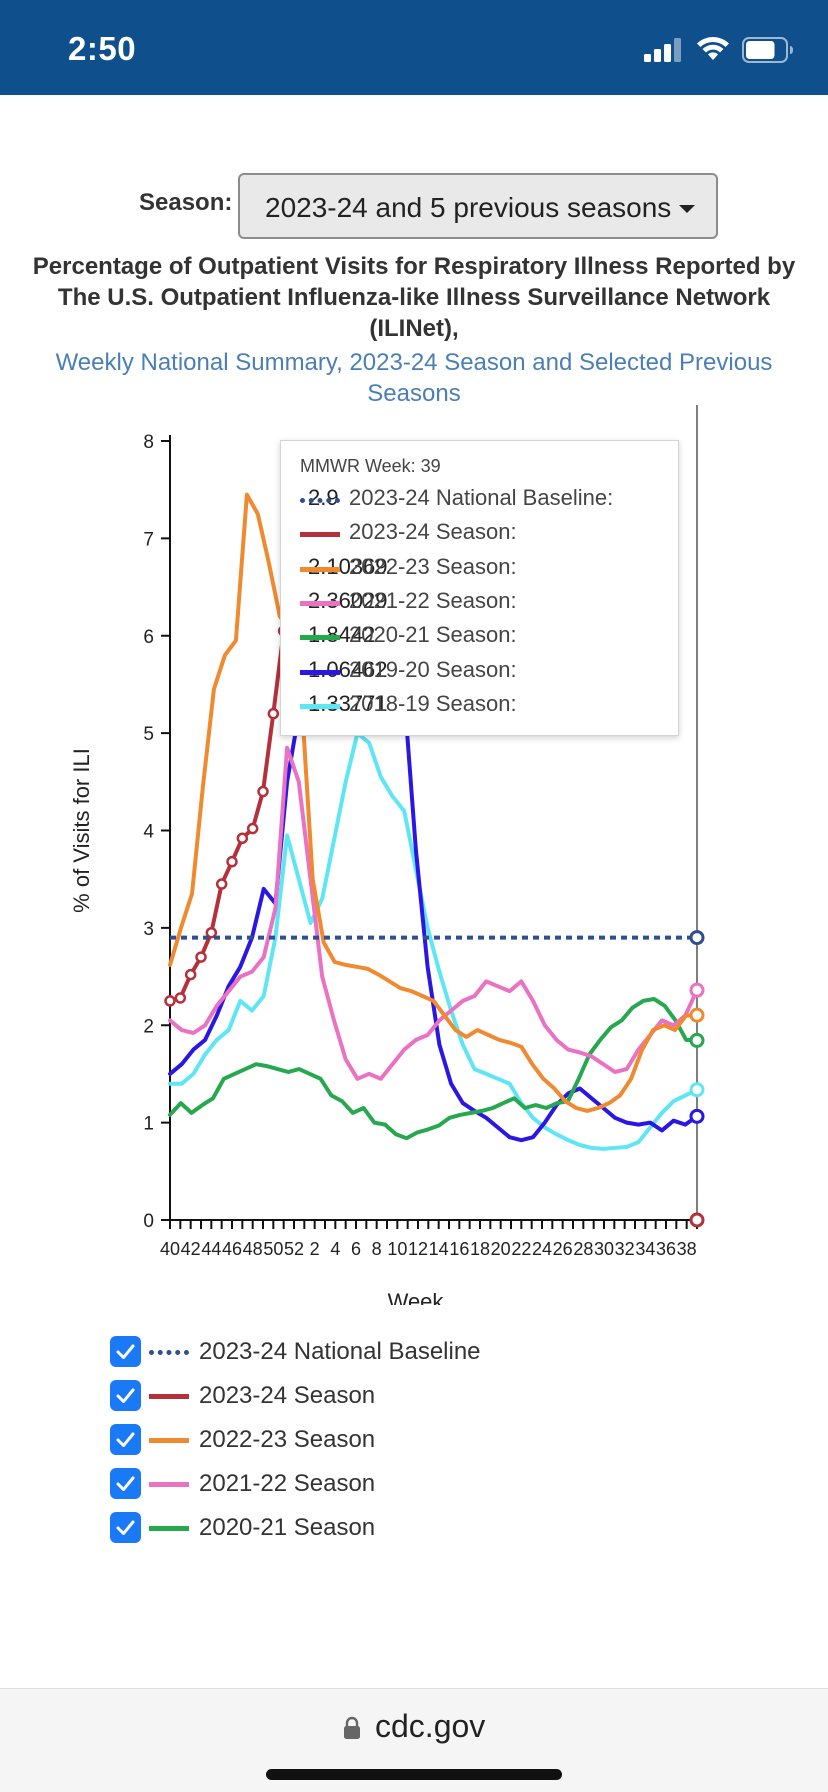 Image resolution: width=828 pixels, height=1792 pixels. I want to click on status-bar: 2:50, so click(414, 47).